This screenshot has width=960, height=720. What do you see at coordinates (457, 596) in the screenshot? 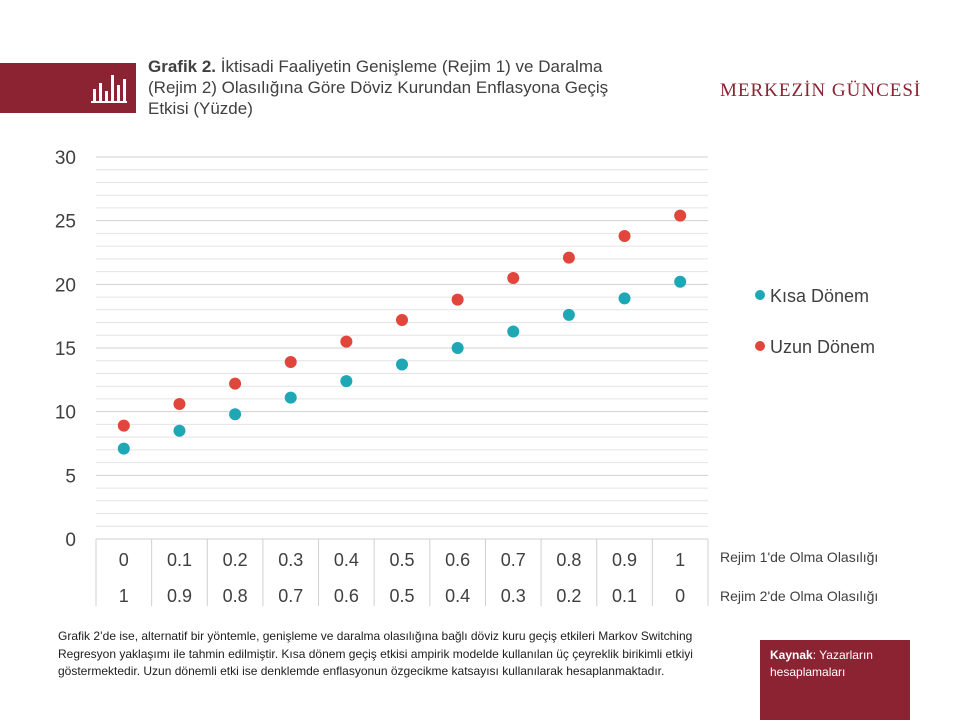
I see `x-tick-label-row2: 0.4` at bounding box center [457, 596].